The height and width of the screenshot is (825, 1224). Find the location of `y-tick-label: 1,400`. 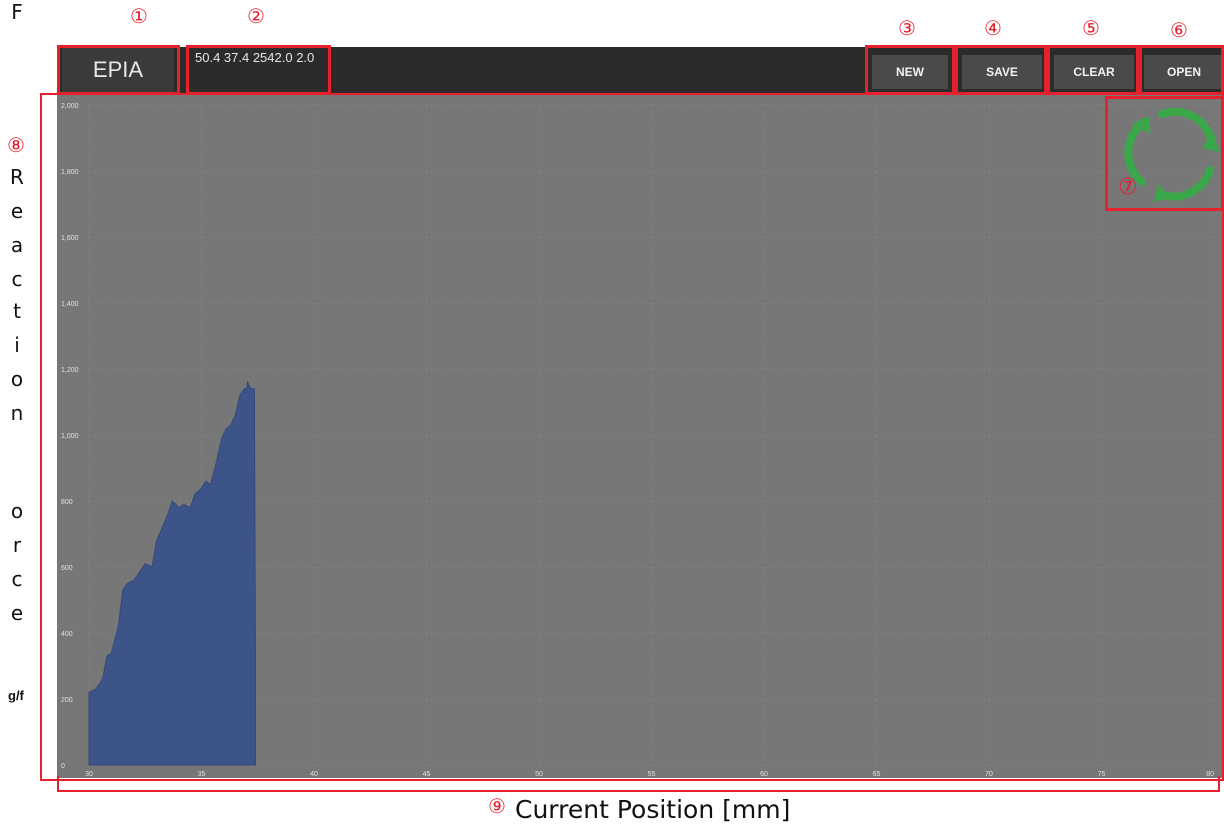

y-tick-label: 1,400 is located at coordinates (70, 304).